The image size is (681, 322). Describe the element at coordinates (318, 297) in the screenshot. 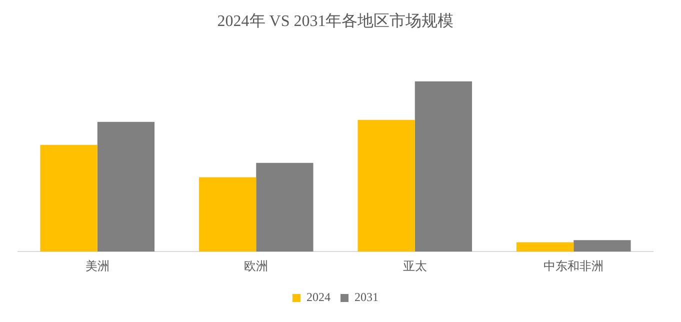

I see `legend-label: 2024` at that location.